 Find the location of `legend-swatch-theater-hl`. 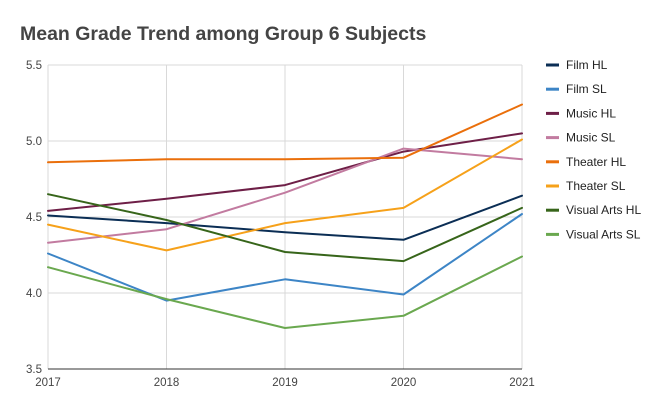

legend-swatch-theater-hl is located at coordinates (552, 162).